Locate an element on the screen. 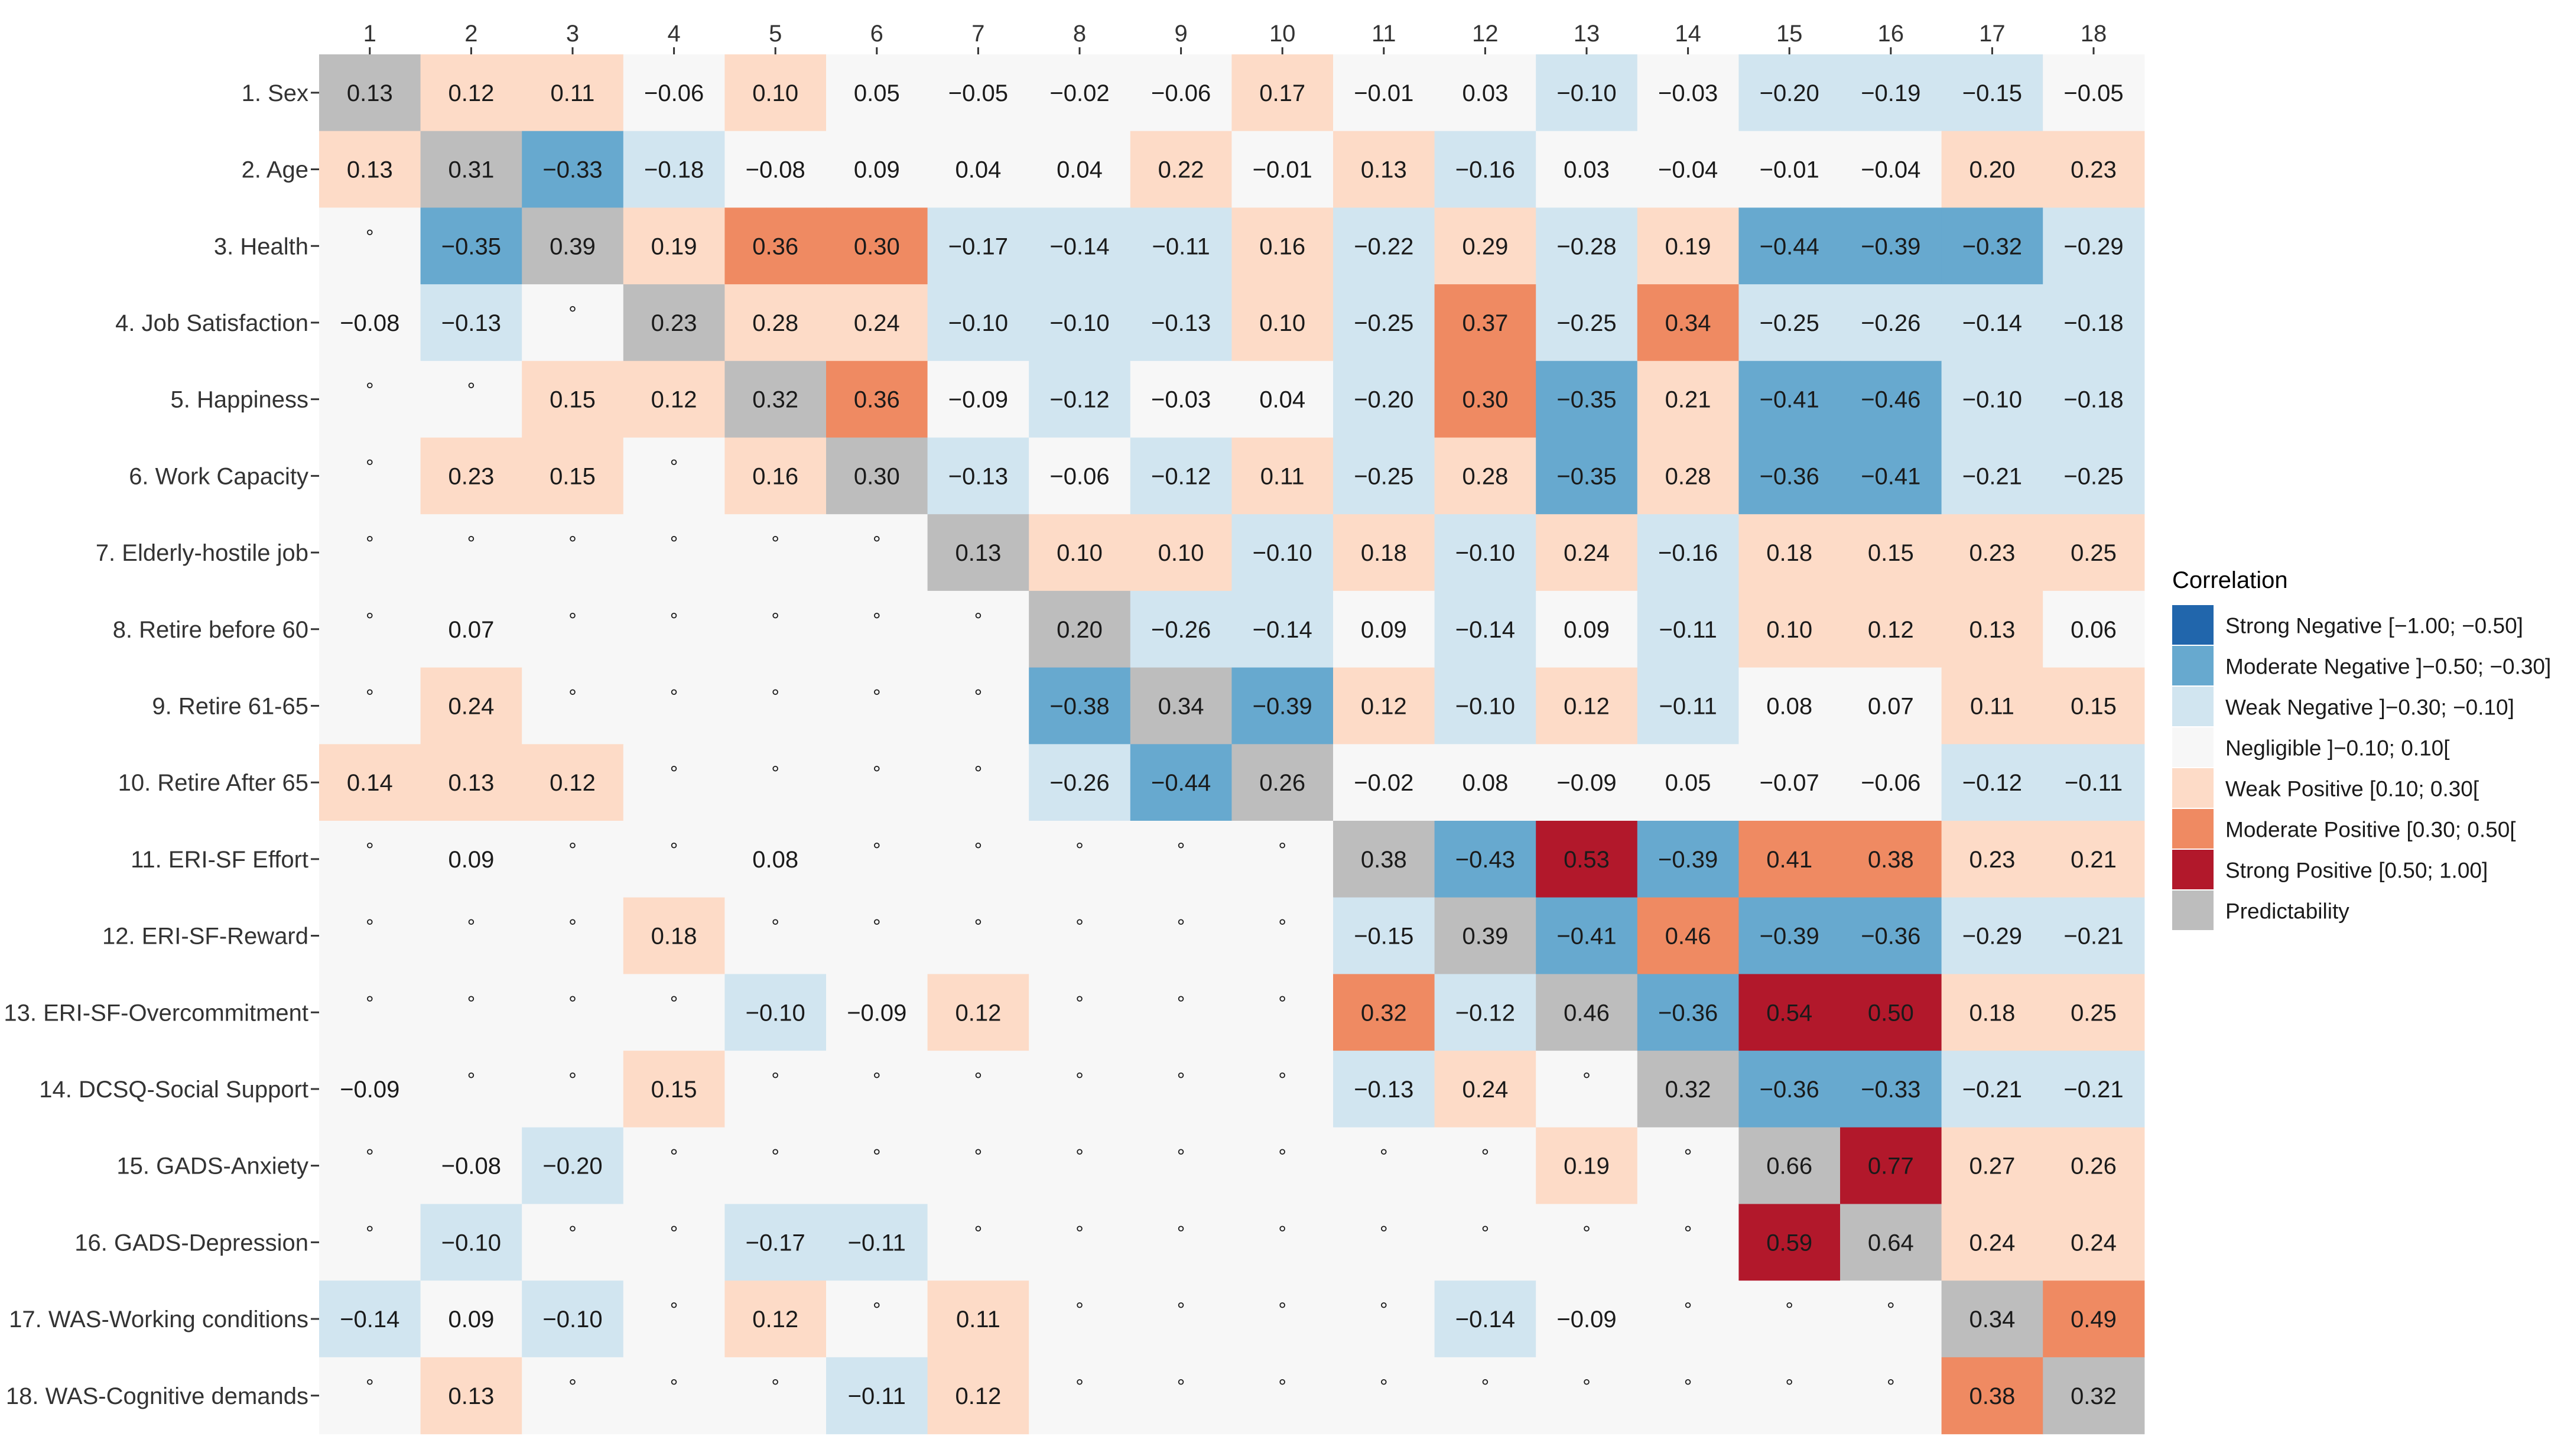 The image size is (2574, 1456). column-tick-label: 8 is located at coordinates (1079, 34).